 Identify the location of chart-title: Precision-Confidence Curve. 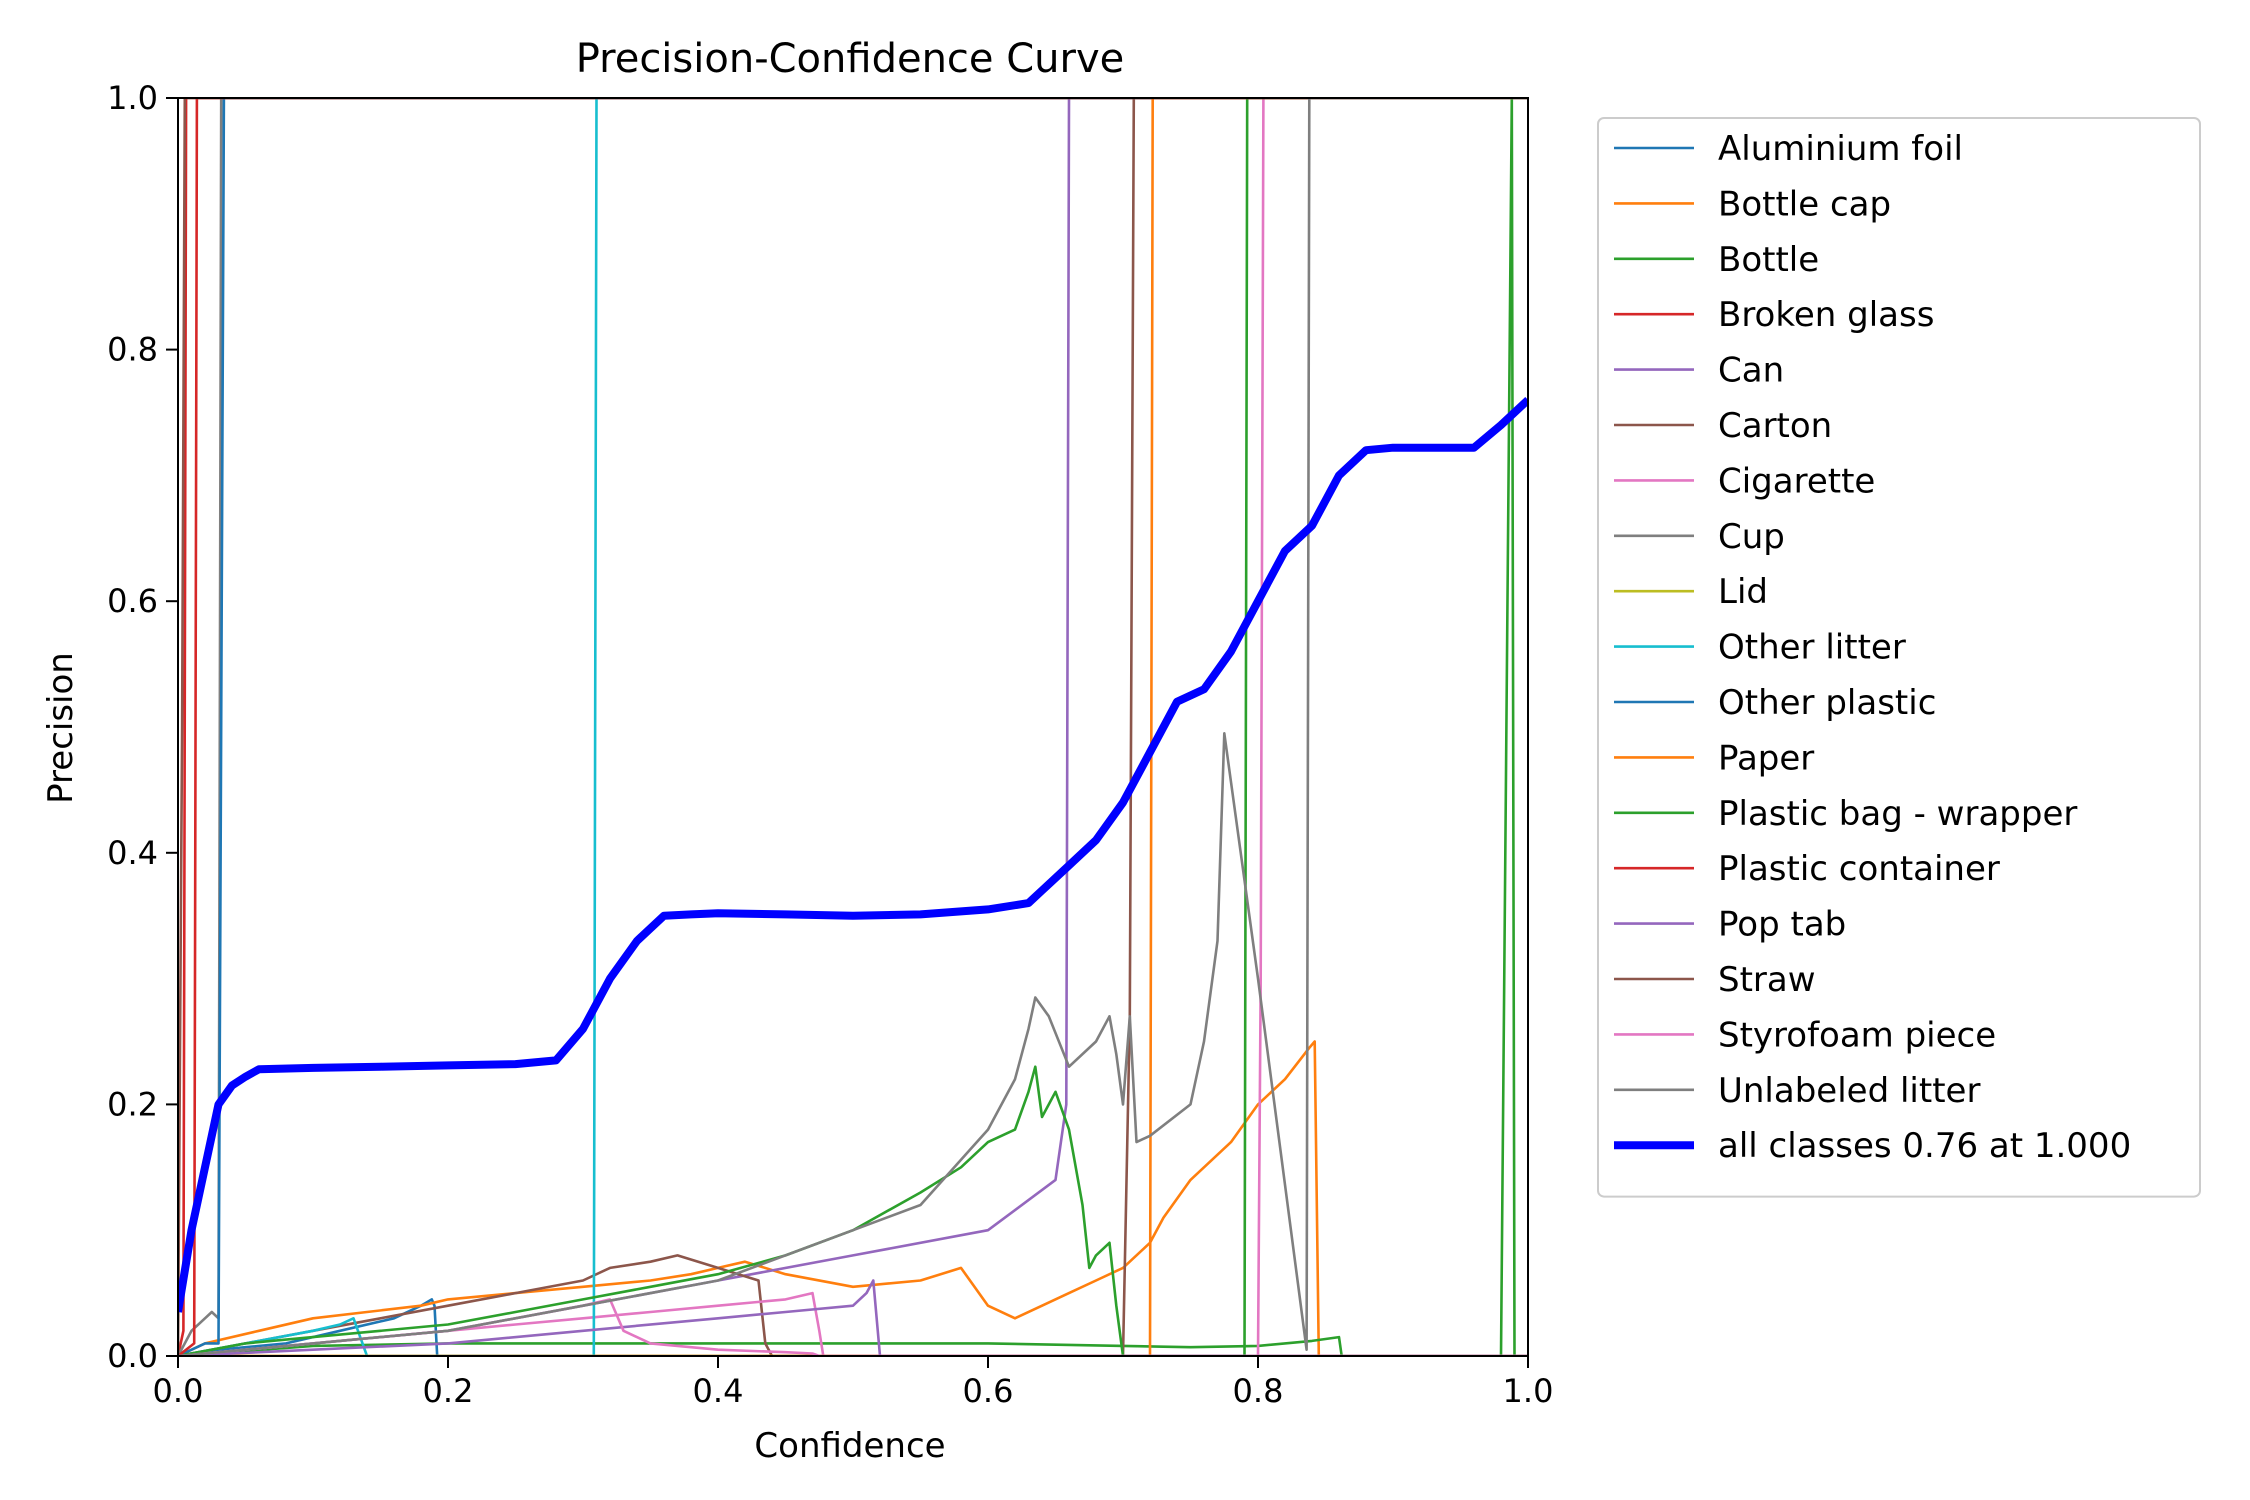
(850, 59).